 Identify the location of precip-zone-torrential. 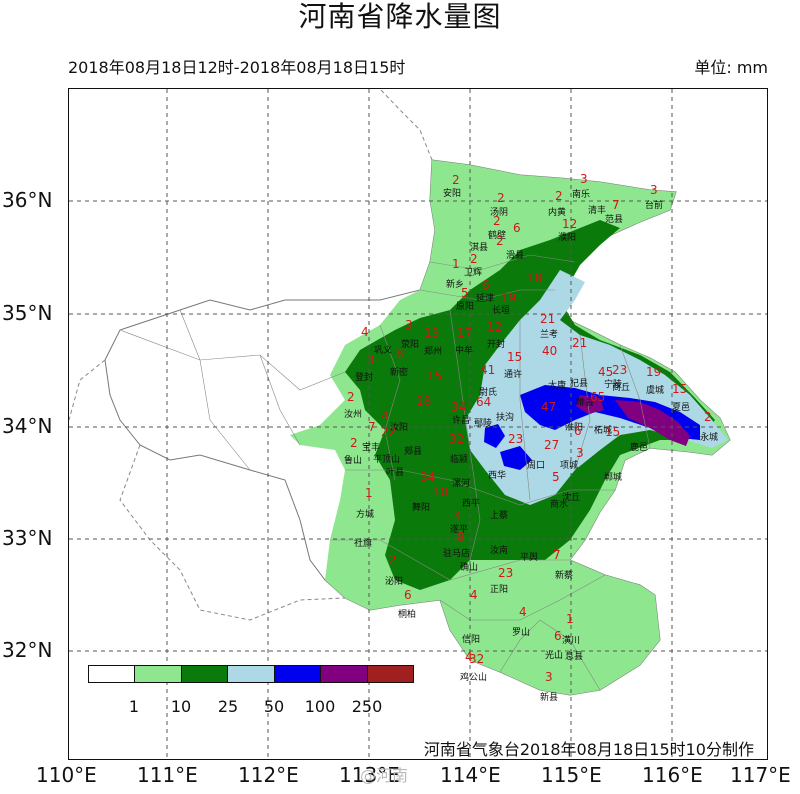
(652, 423).